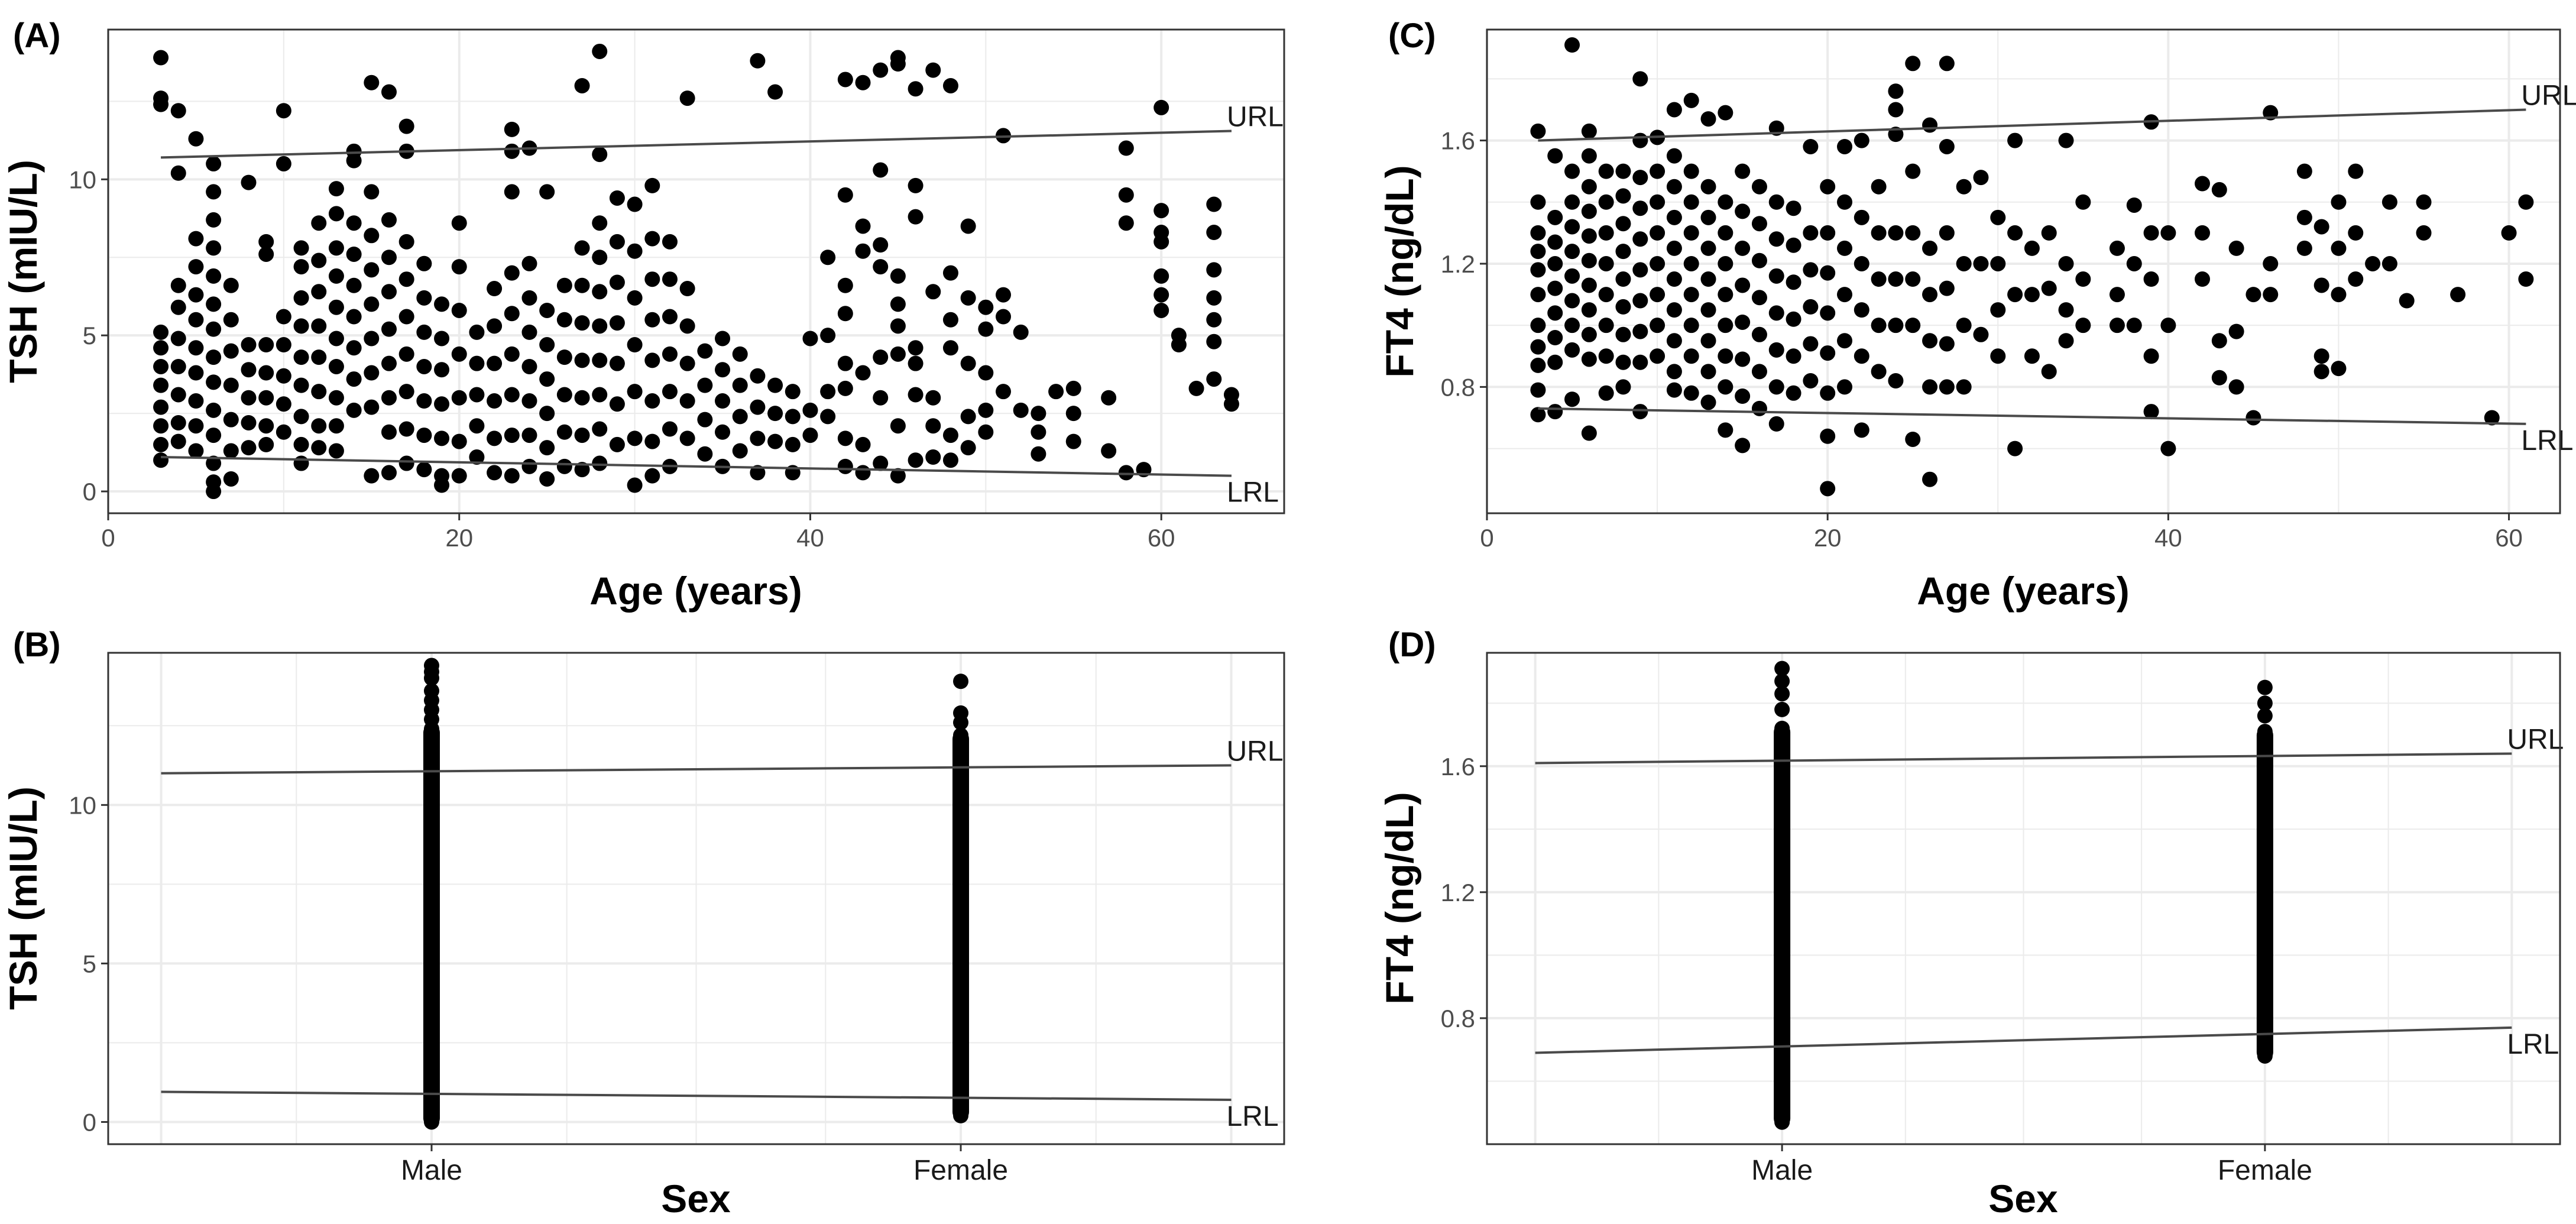  I want to click on y-tick-label: 0.8, so click(1458, 1018).